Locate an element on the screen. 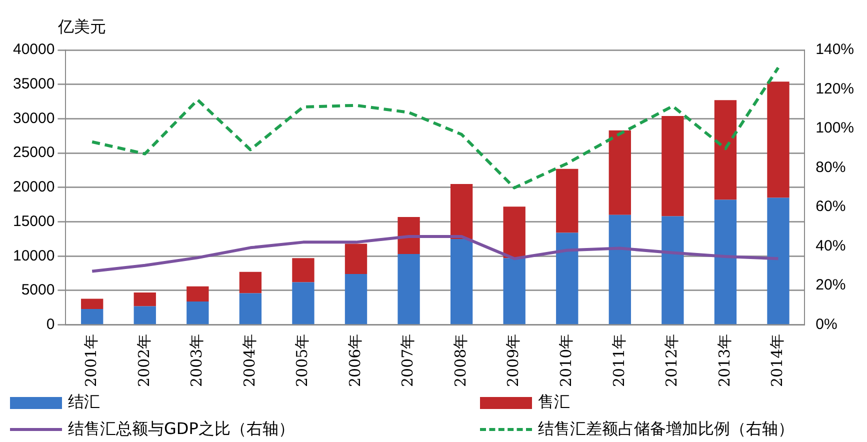  y2-tick-label: 100% is located at coordinates (835, 128).